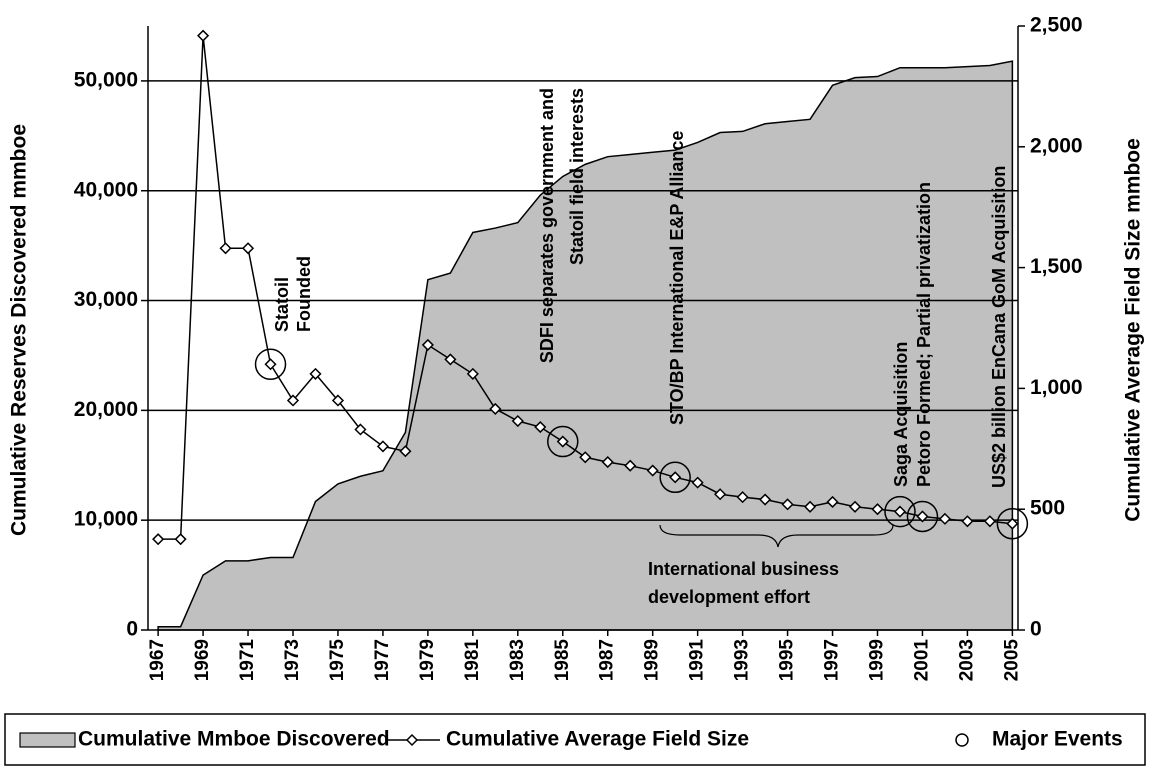  Describe the element at coordinates (597, 739) in the screenshot. I see `legend-label: Cumulative Average Field Size` at that location.